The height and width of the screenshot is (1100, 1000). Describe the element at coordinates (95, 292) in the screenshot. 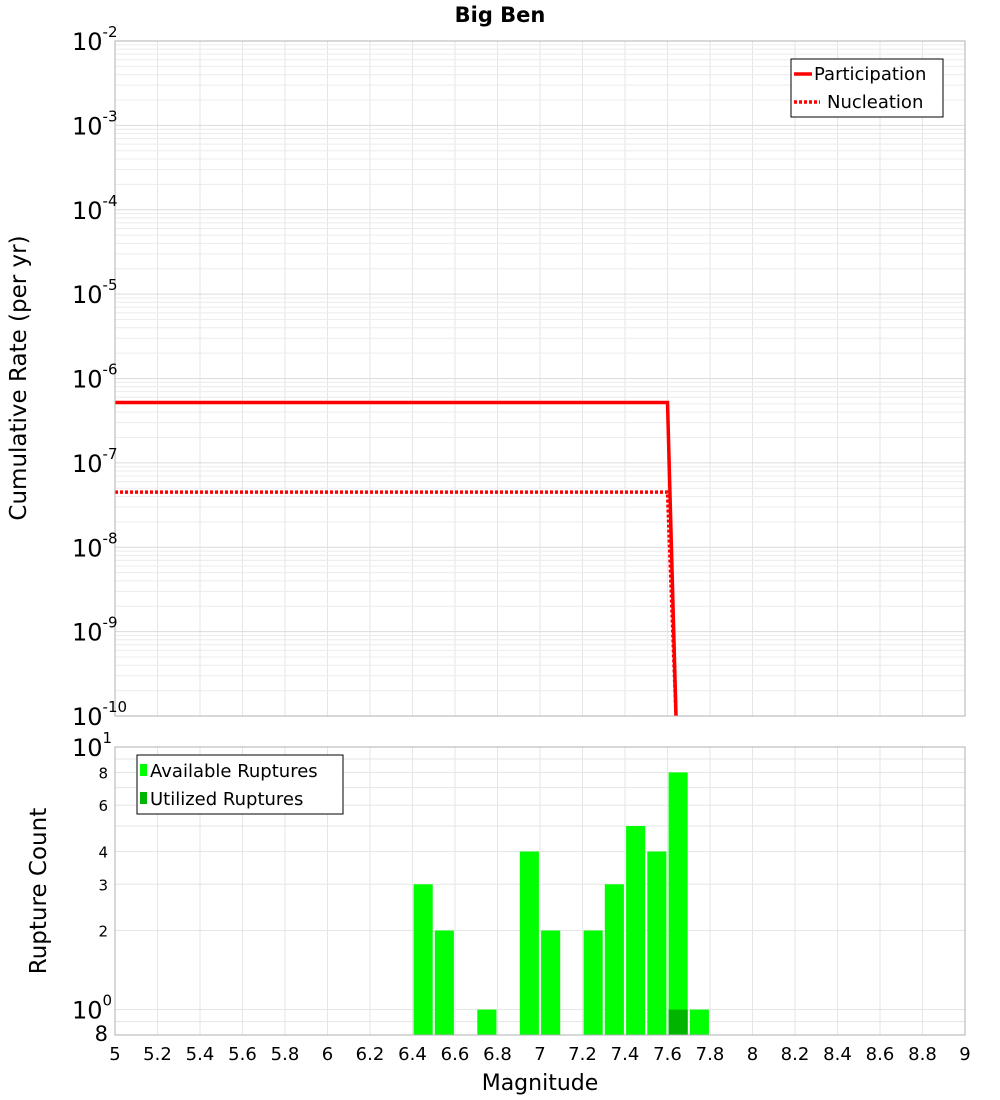

I see `top-y-tick-label: 10⁻⁵` at that location.